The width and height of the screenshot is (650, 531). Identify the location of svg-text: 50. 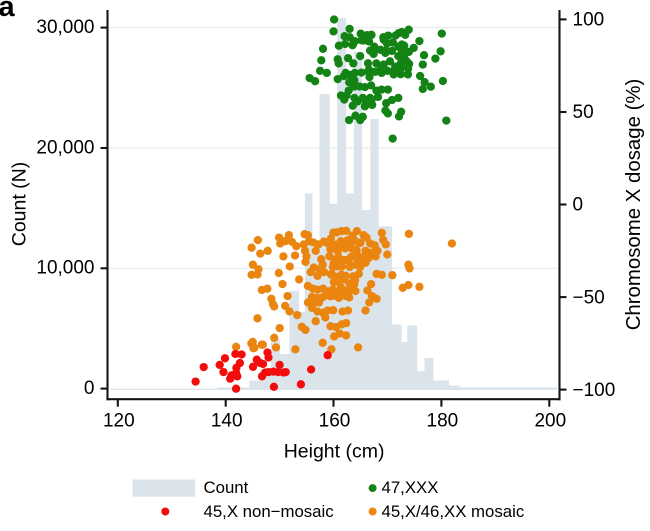
(583, 112).